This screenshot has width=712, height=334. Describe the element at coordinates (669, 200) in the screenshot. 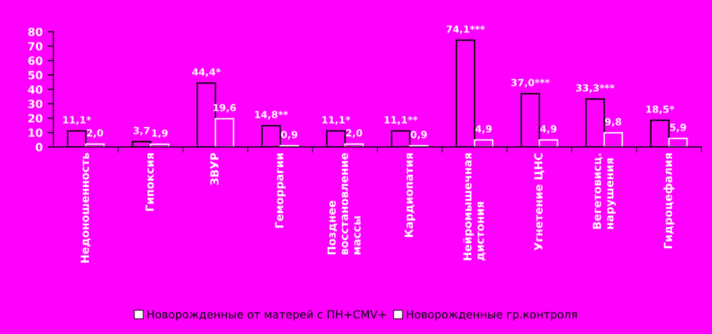

I see `x-tick-label: Гидроцефалия` at that location.